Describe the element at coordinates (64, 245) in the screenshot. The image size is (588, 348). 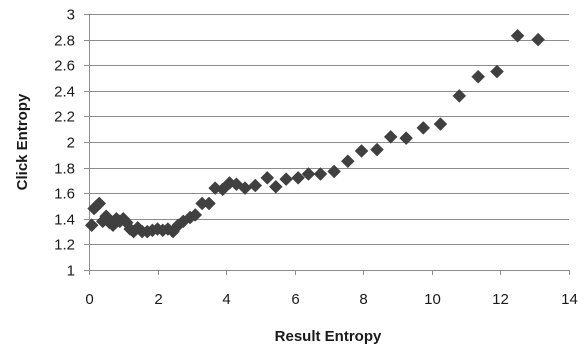
I see `y-tick-label: 1.2` at that location.